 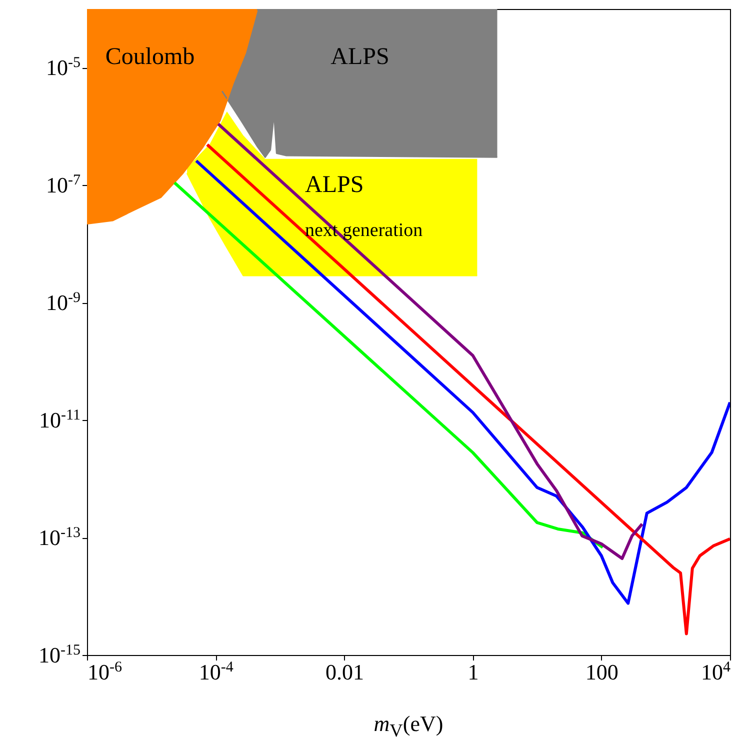 I want to click on x-tick-label: 0.01, so click(x=344, y=672).